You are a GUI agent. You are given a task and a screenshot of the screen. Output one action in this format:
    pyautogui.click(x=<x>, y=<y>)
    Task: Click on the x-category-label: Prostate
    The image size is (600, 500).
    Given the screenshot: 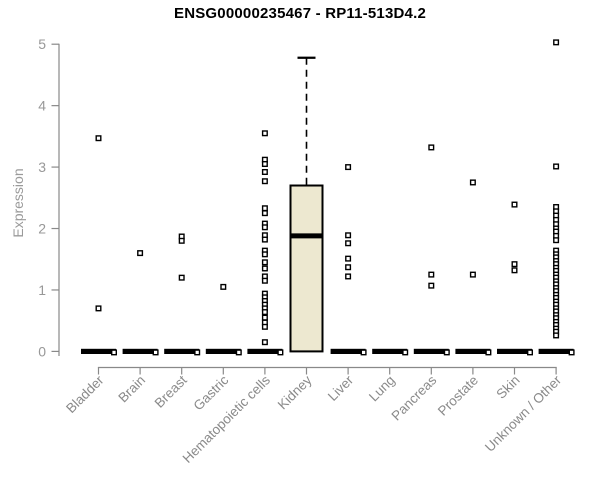 What is the action you would take?
    pyautogui.click(x=458, y=396)
    